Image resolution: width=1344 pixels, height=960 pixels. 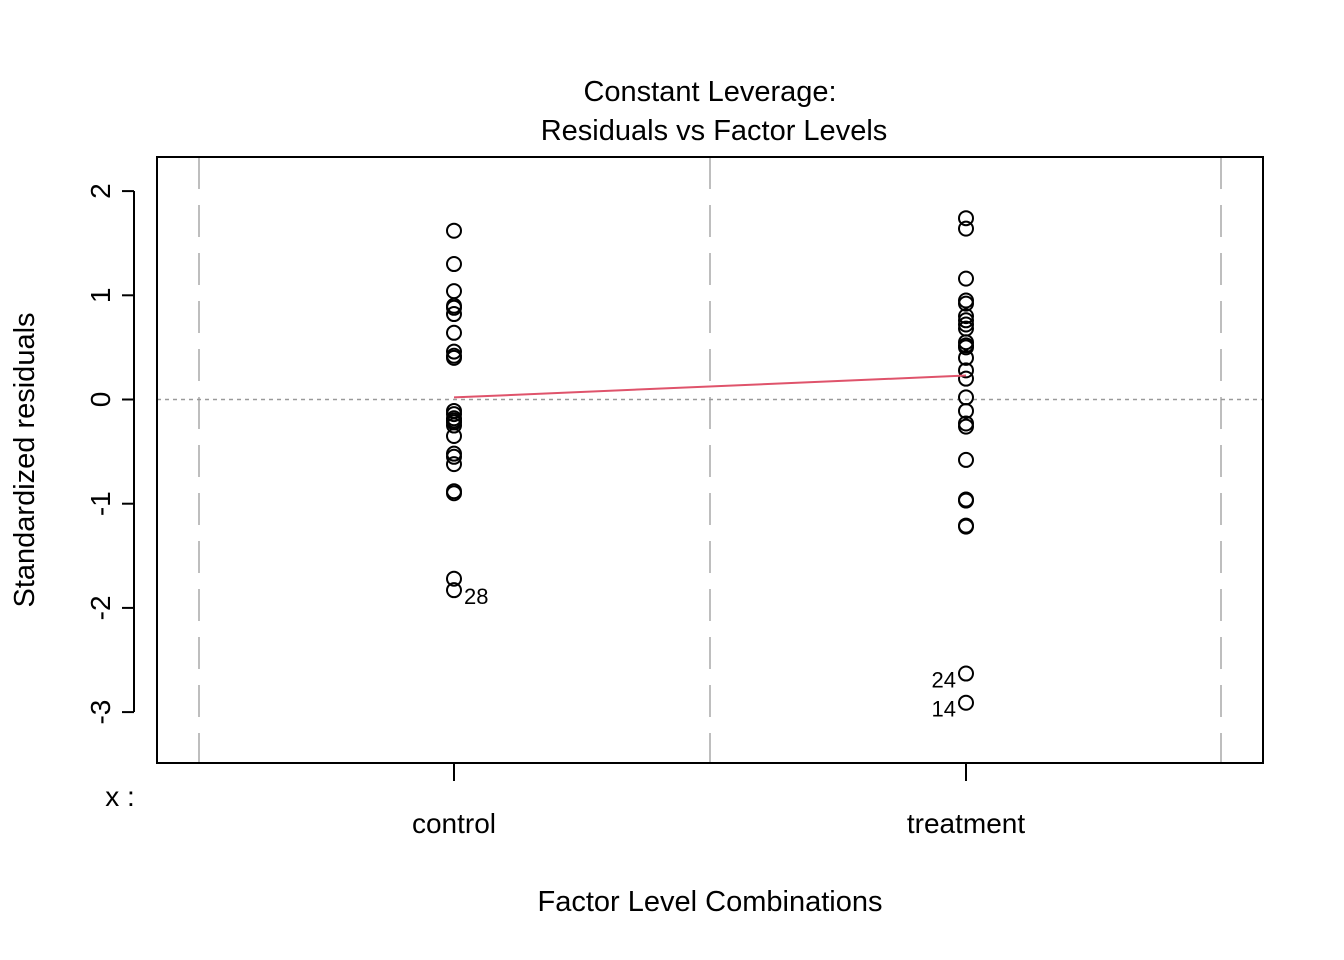 What do you see at coordinates (100, 607) in the screenshot?
I see `y-tick-label: -2` at bounding box center [100, 607].